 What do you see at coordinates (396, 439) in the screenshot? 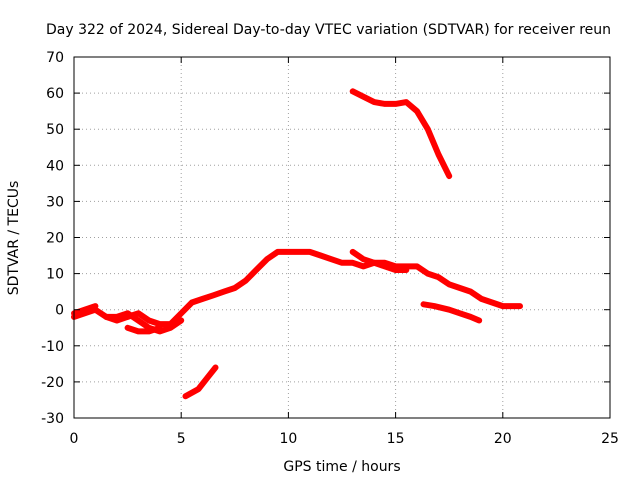
I see `x-tick-label: 15` at bounding box center [396, 439].